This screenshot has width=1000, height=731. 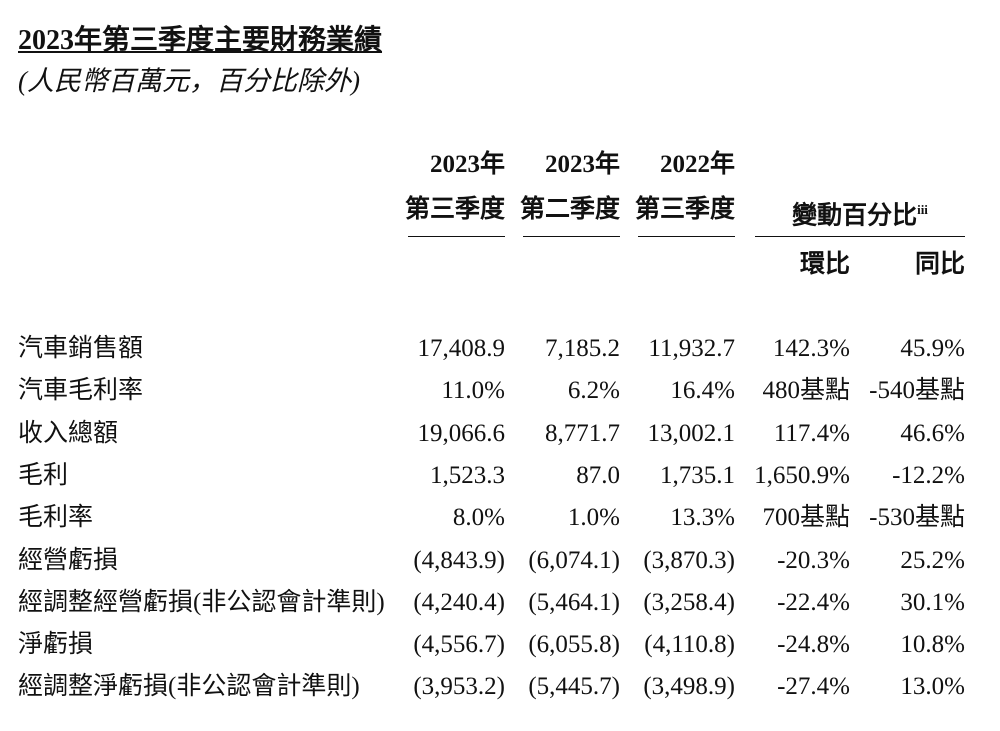 I want to click on cell: -20.3%, so click(x=813, y=560).